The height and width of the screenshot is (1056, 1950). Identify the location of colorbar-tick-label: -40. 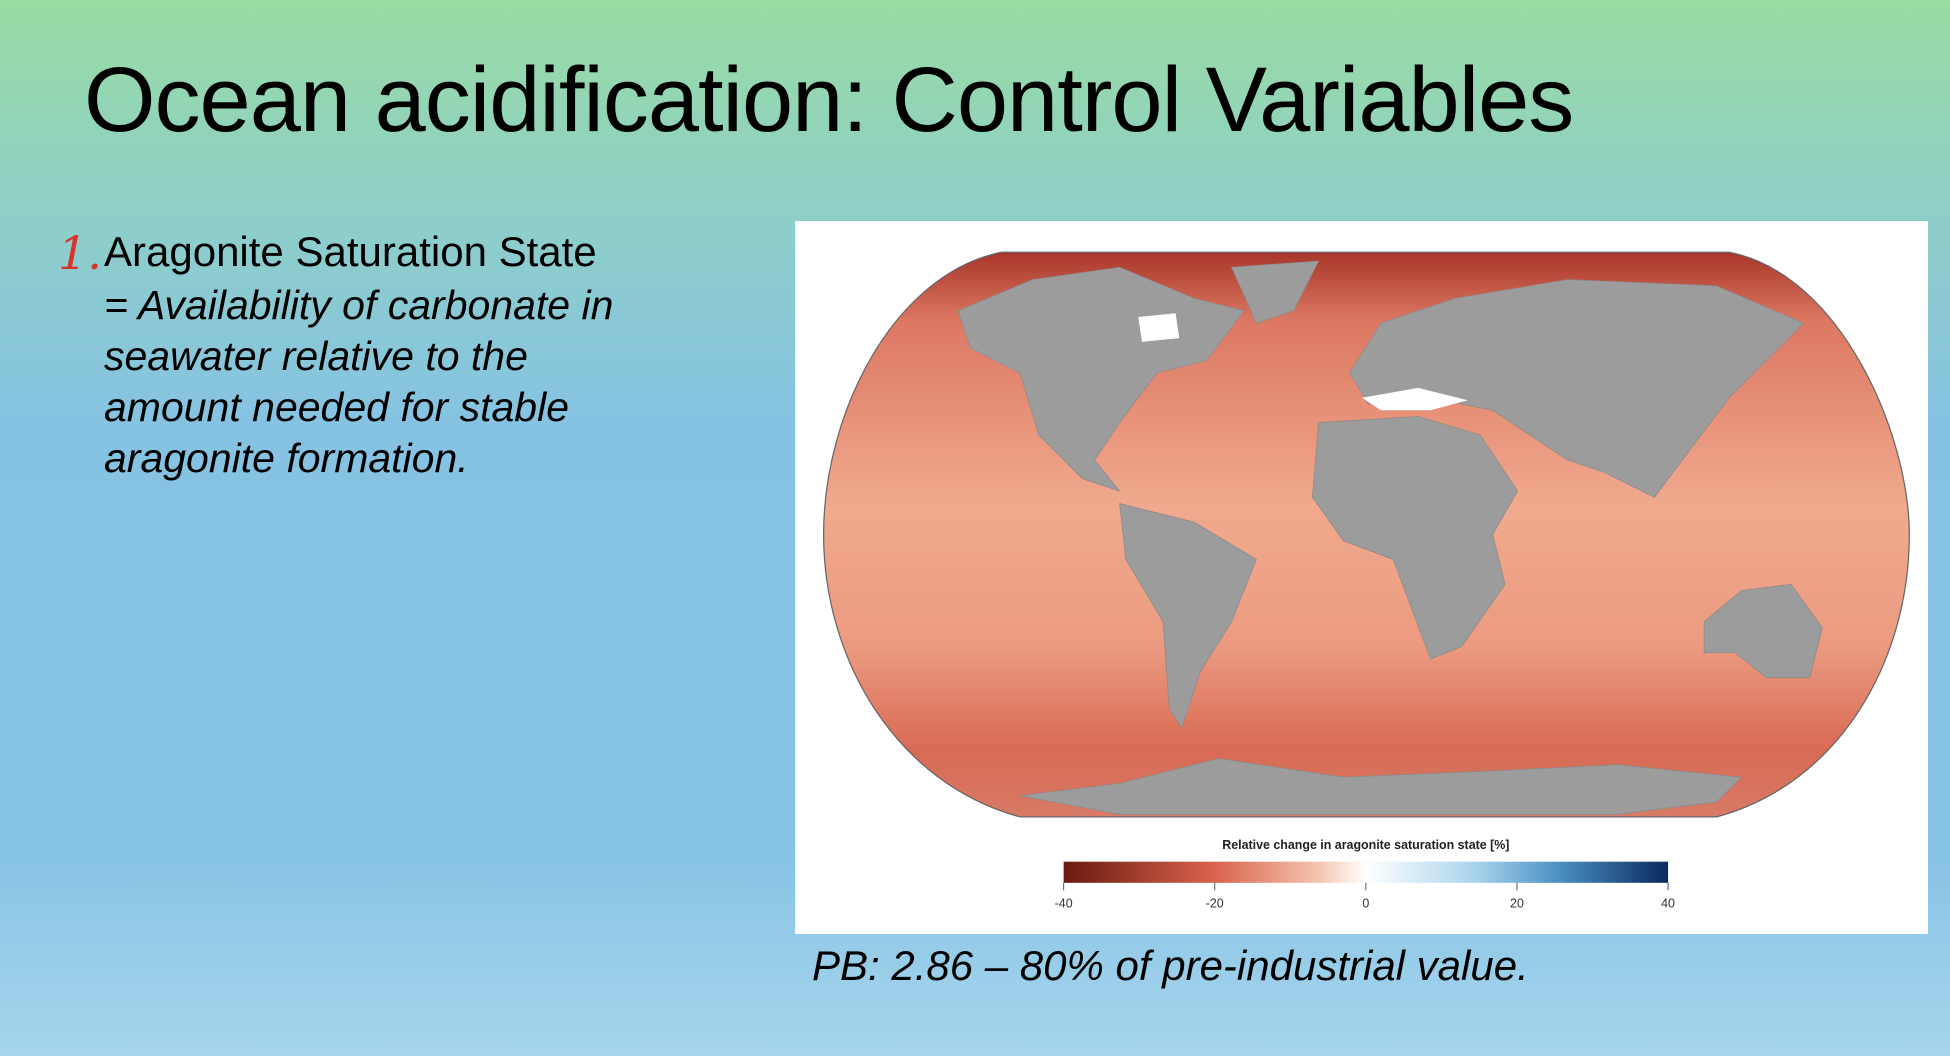
(1064, 904).